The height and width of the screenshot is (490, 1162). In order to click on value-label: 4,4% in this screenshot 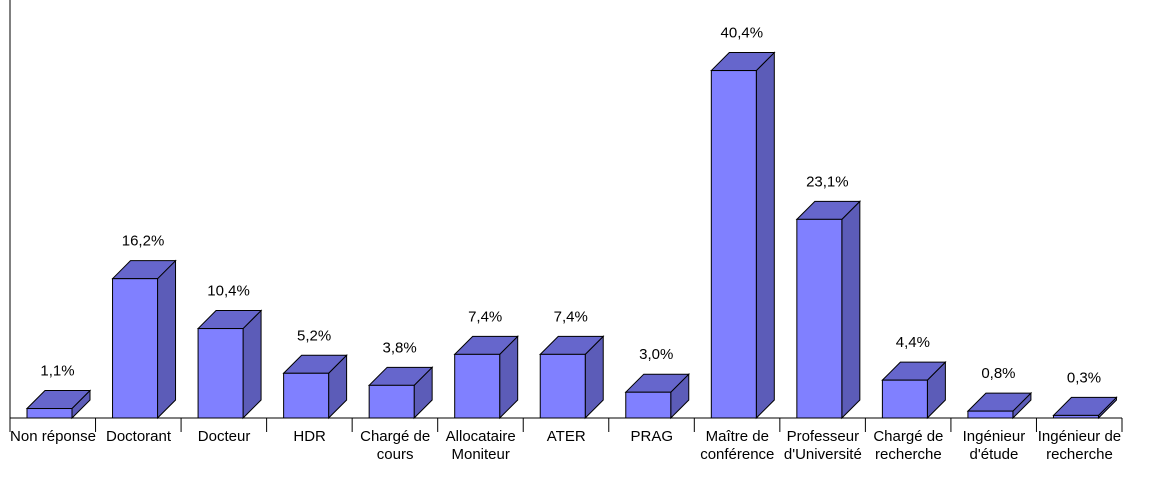, I will do `click(913, 342)`.